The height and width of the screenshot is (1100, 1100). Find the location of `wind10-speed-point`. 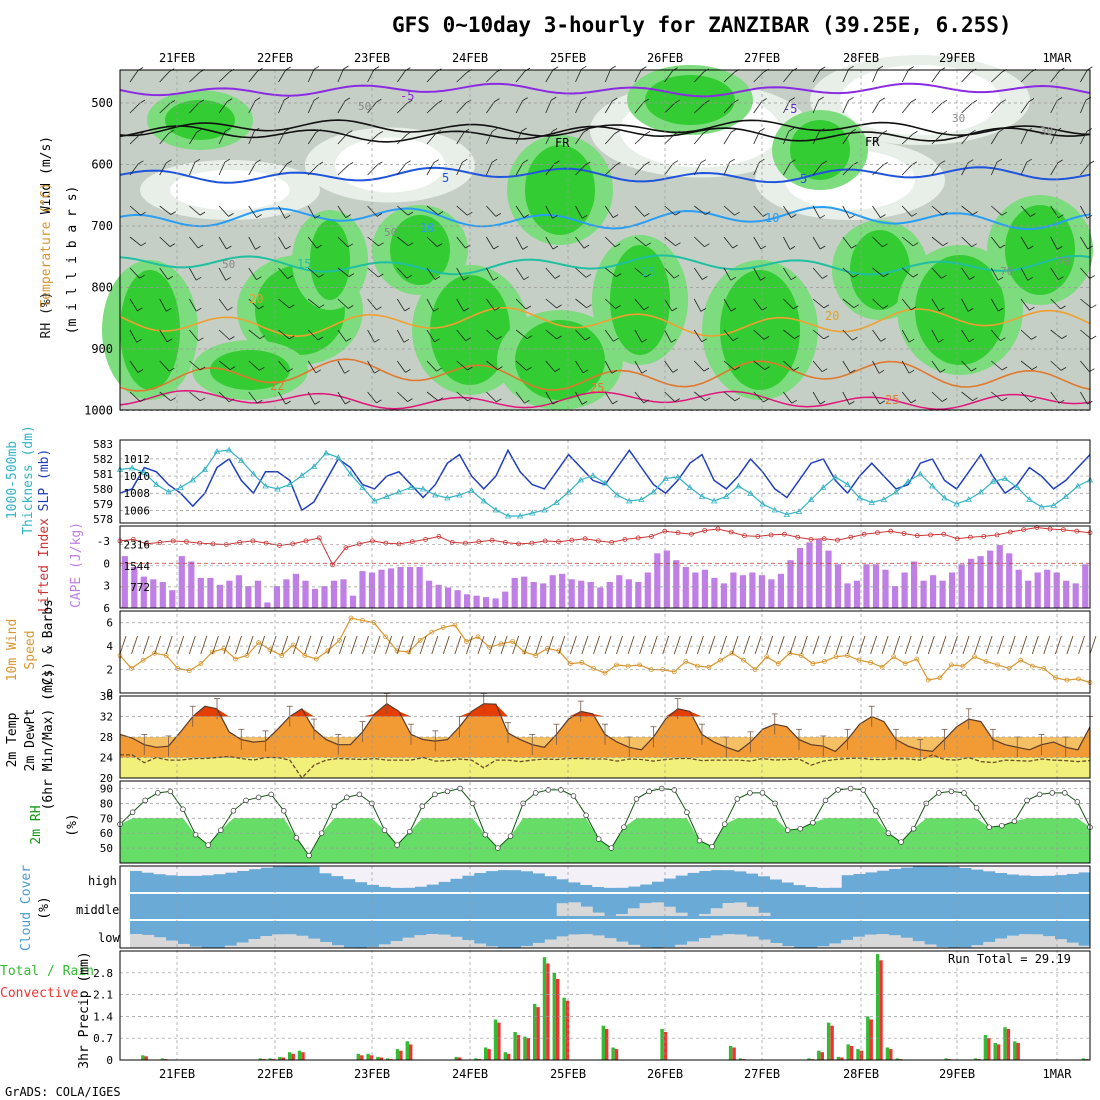

wind10-speed-point is located at coordinates (1009, 668).